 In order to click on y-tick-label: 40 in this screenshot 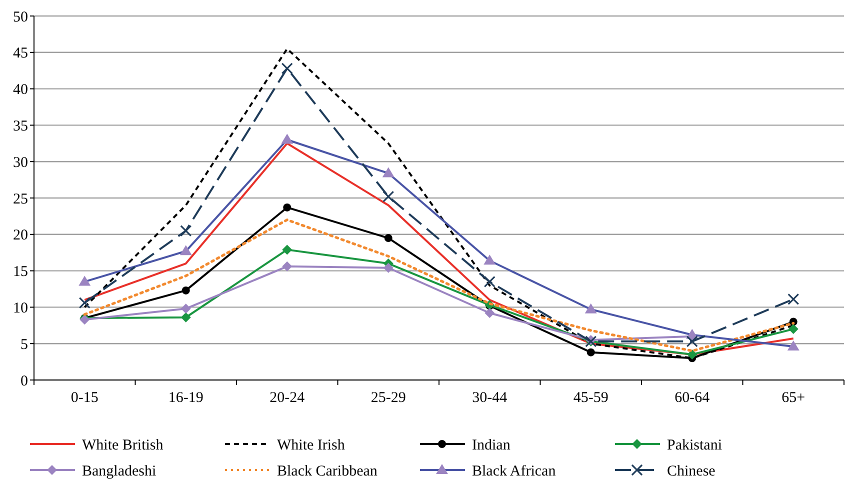, I will do `click(20, 90)`.